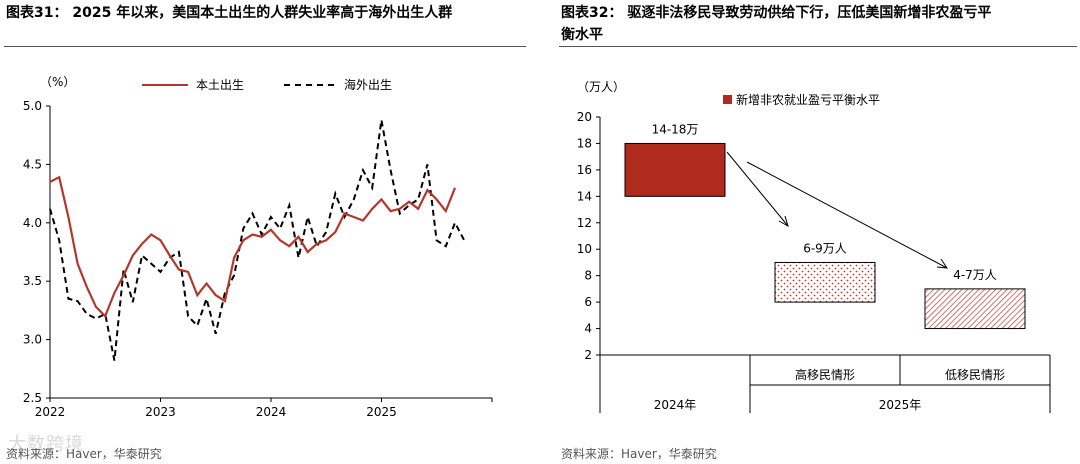 This screenshot has height=464, width=1080. I want to click on legend-swatch, so click(727, 99).